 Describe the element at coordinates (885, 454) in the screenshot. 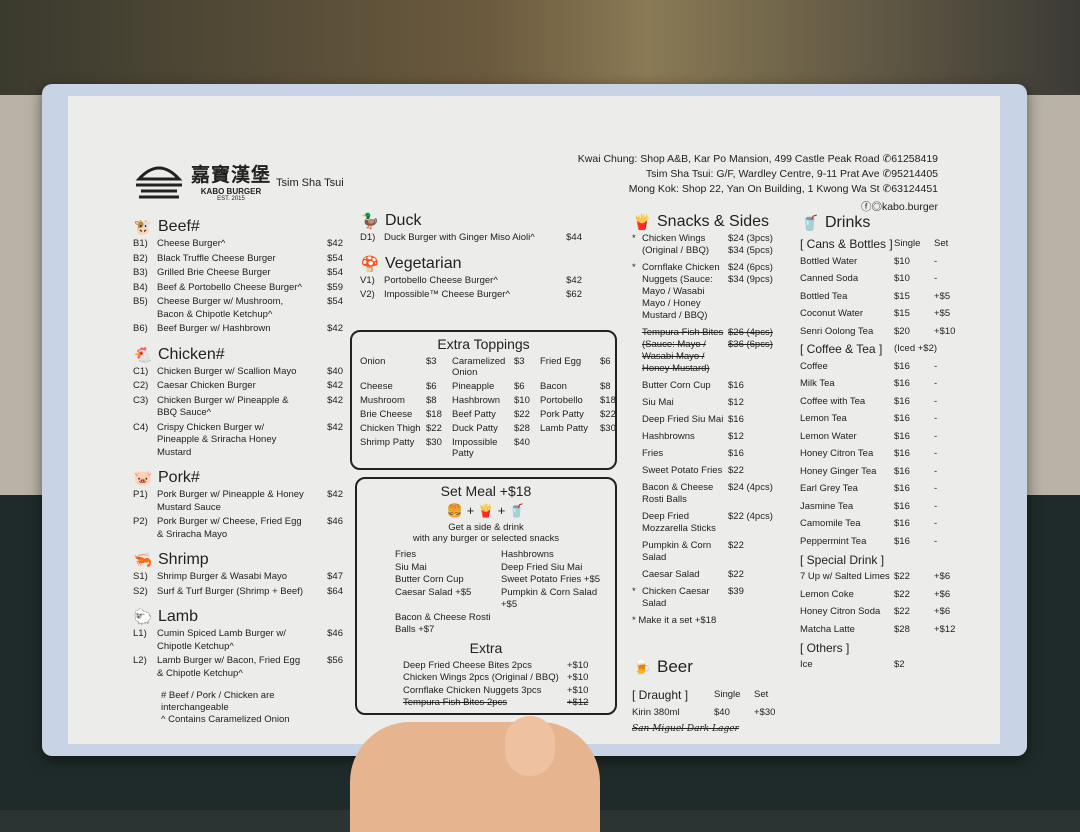

I see `drink-item: Honey Citron Tea $16 -` at that location.